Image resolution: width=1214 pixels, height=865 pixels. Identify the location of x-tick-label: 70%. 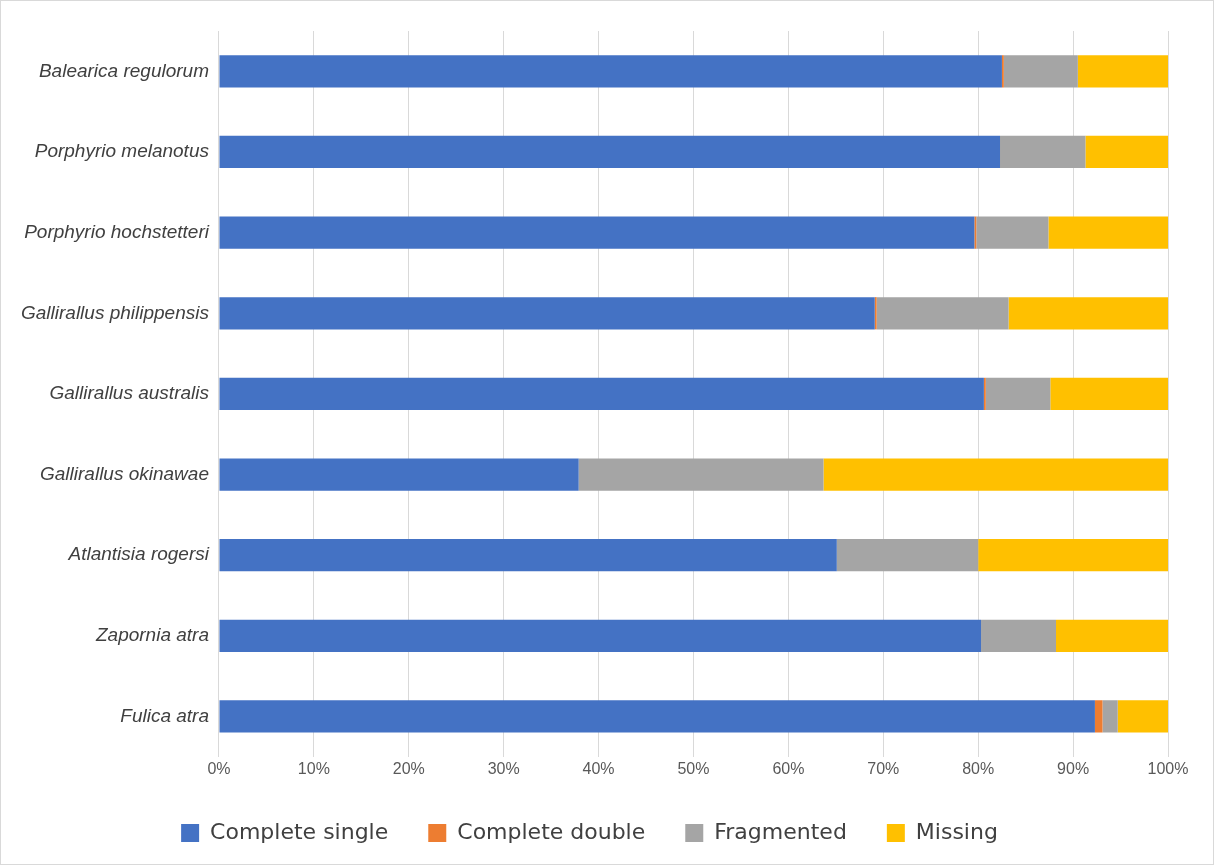
(883, 768).